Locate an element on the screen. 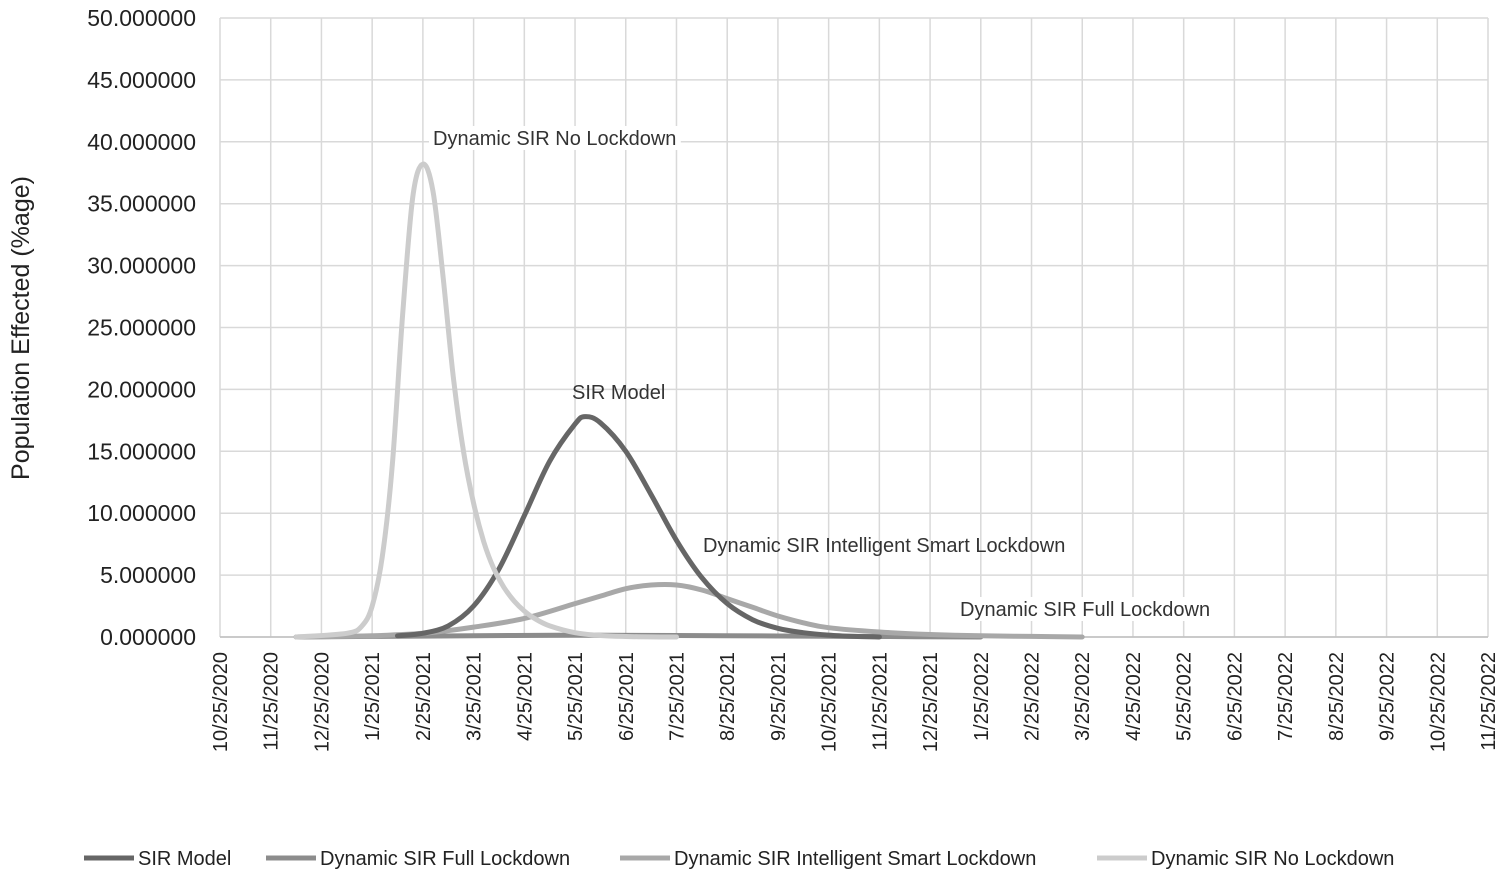  x-tick-label: 12/25/2021 is located at coordinates (931, 702).